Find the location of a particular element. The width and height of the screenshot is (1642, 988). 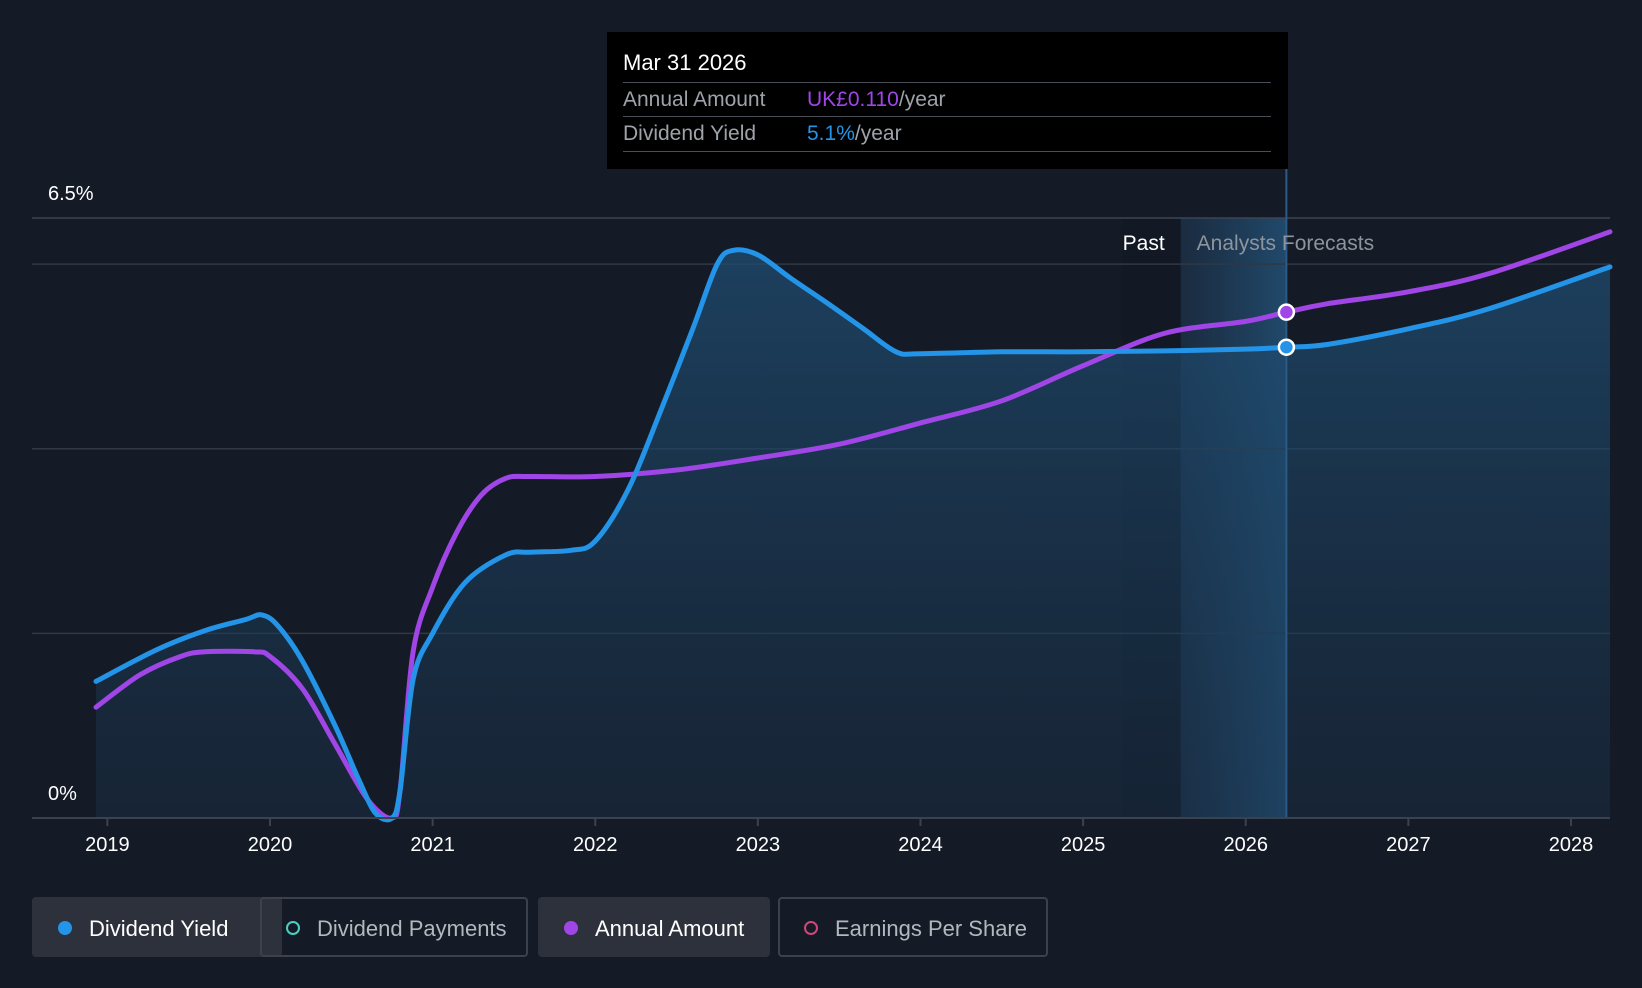

legend-dividend-payments: Dividend Payments is located at coordinates (394, 927).